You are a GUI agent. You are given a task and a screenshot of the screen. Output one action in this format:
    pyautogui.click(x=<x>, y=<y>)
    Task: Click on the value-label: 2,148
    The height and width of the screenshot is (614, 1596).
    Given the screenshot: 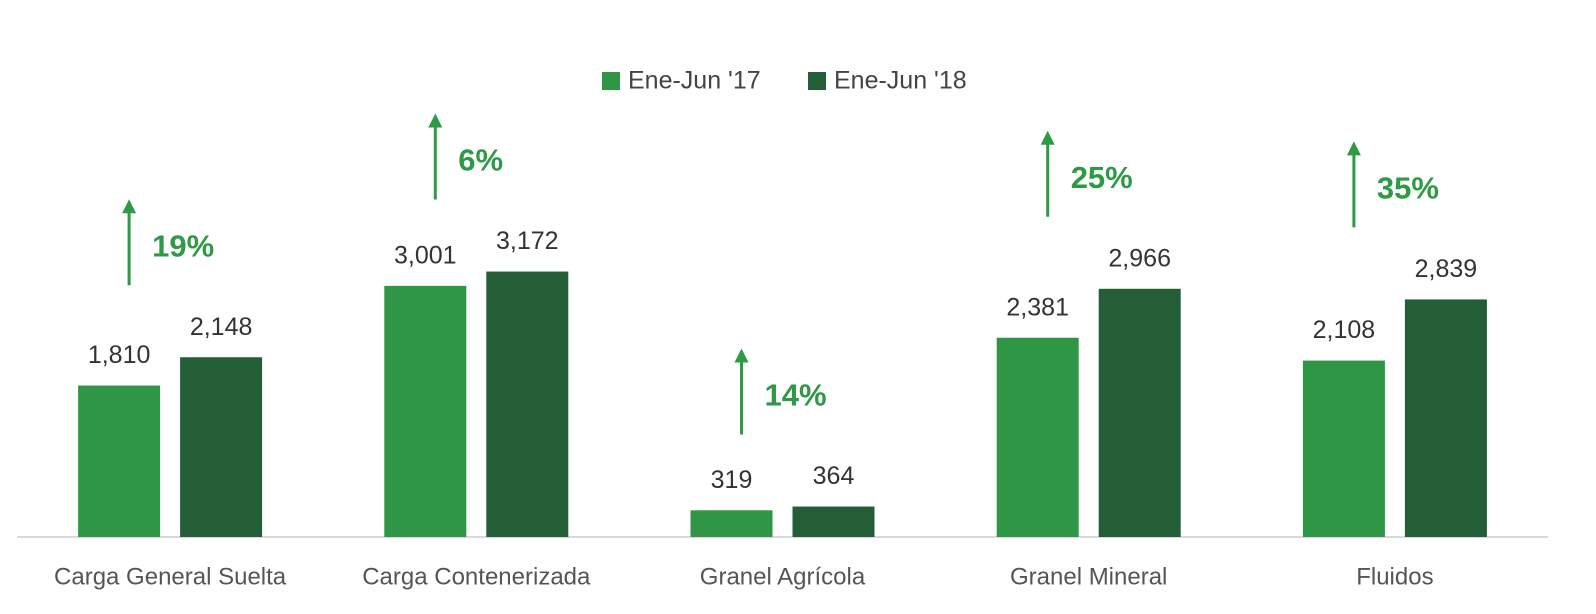 What is the action you would take?
    pyautogui.click(x=221, y=327)
    